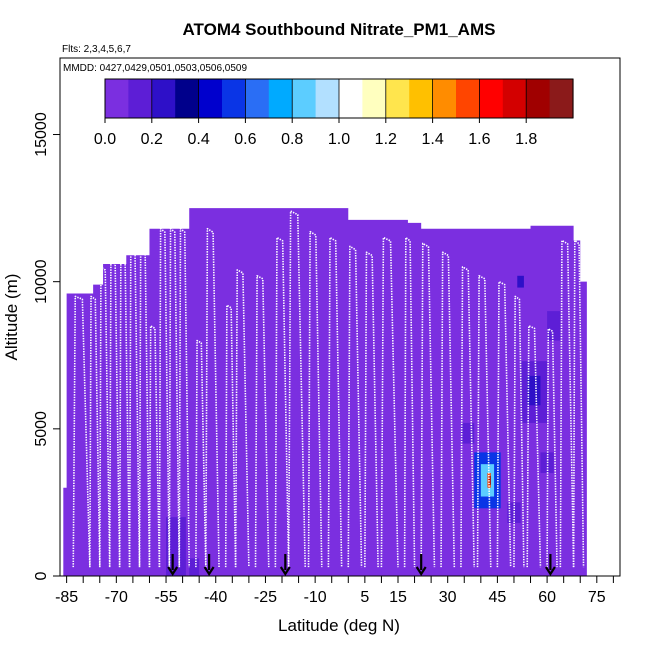  I want to click on x-tick-label: -25, so click(265, 597).